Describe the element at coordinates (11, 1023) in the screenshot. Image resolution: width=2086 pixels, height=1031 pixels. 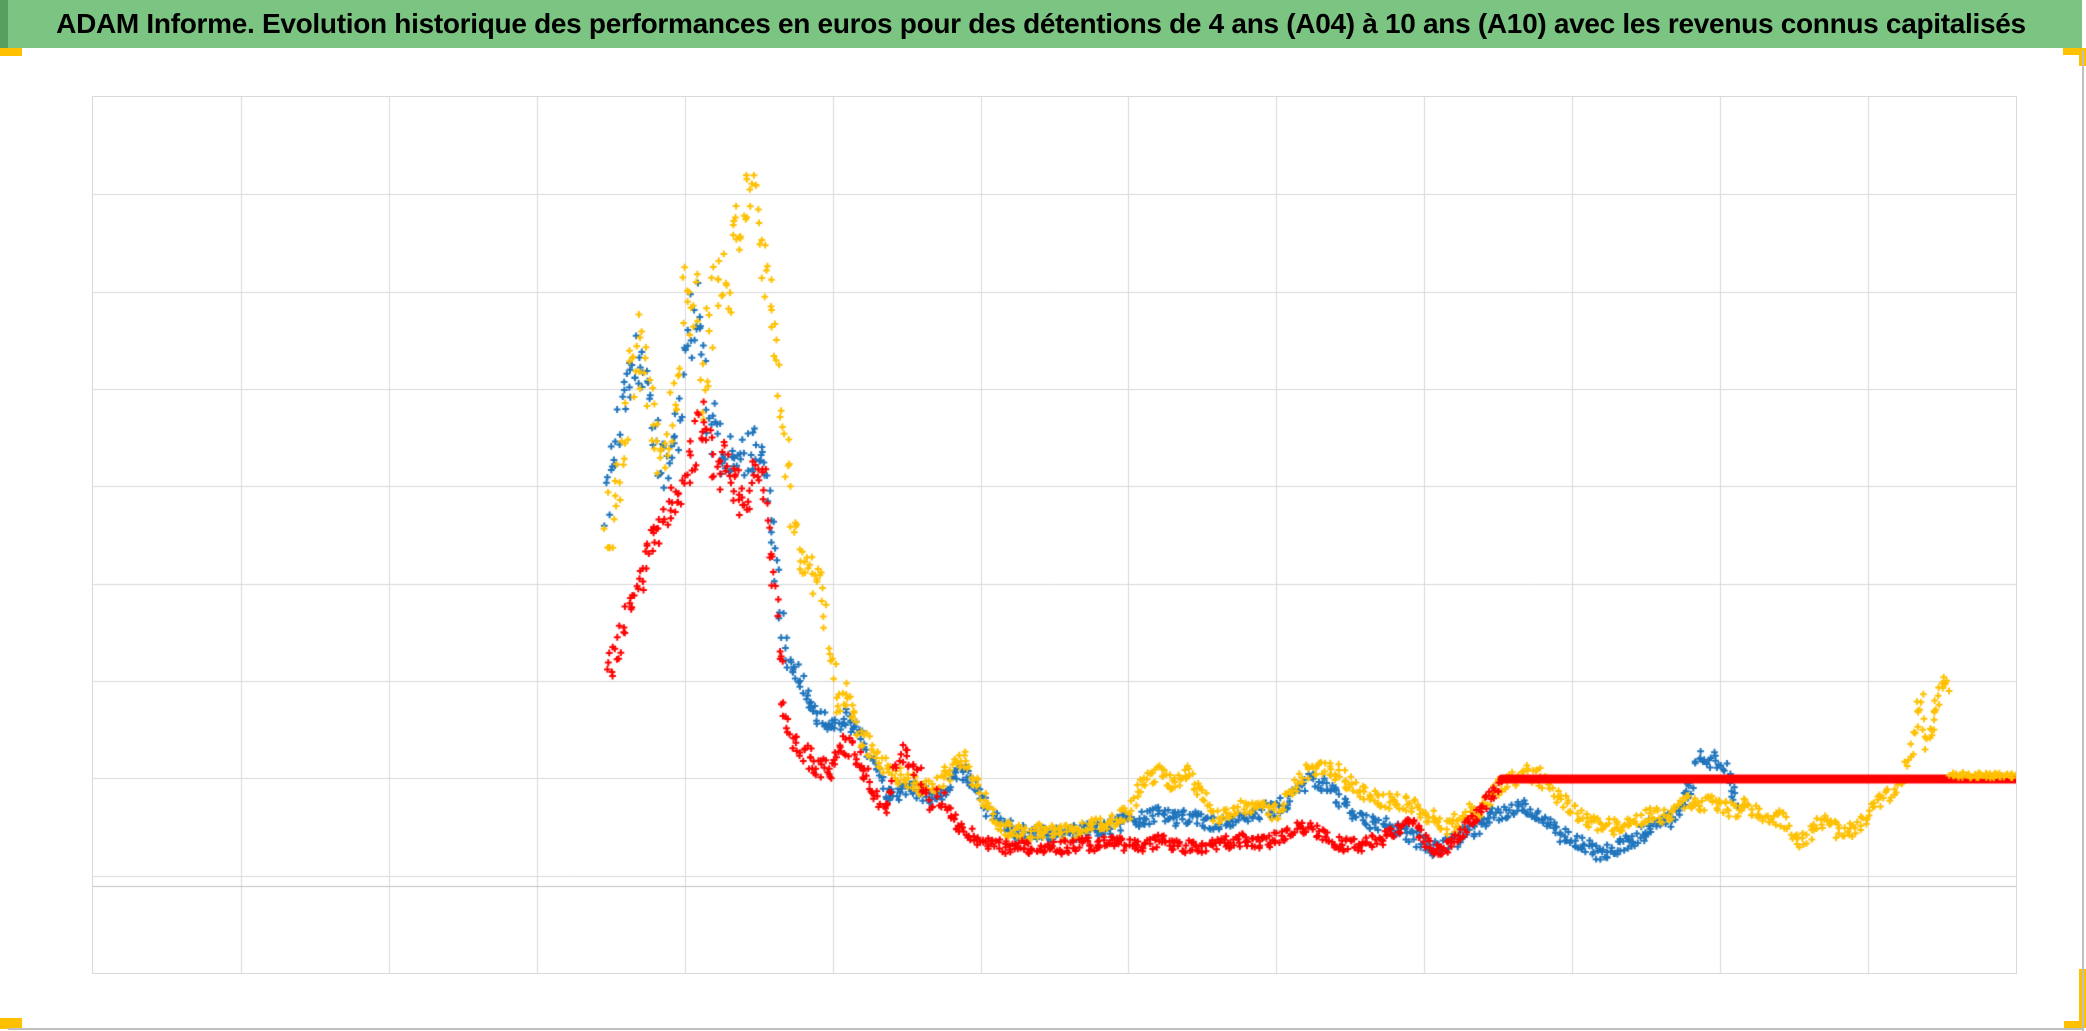
I see `corner-accent-bottom-left` at that location.